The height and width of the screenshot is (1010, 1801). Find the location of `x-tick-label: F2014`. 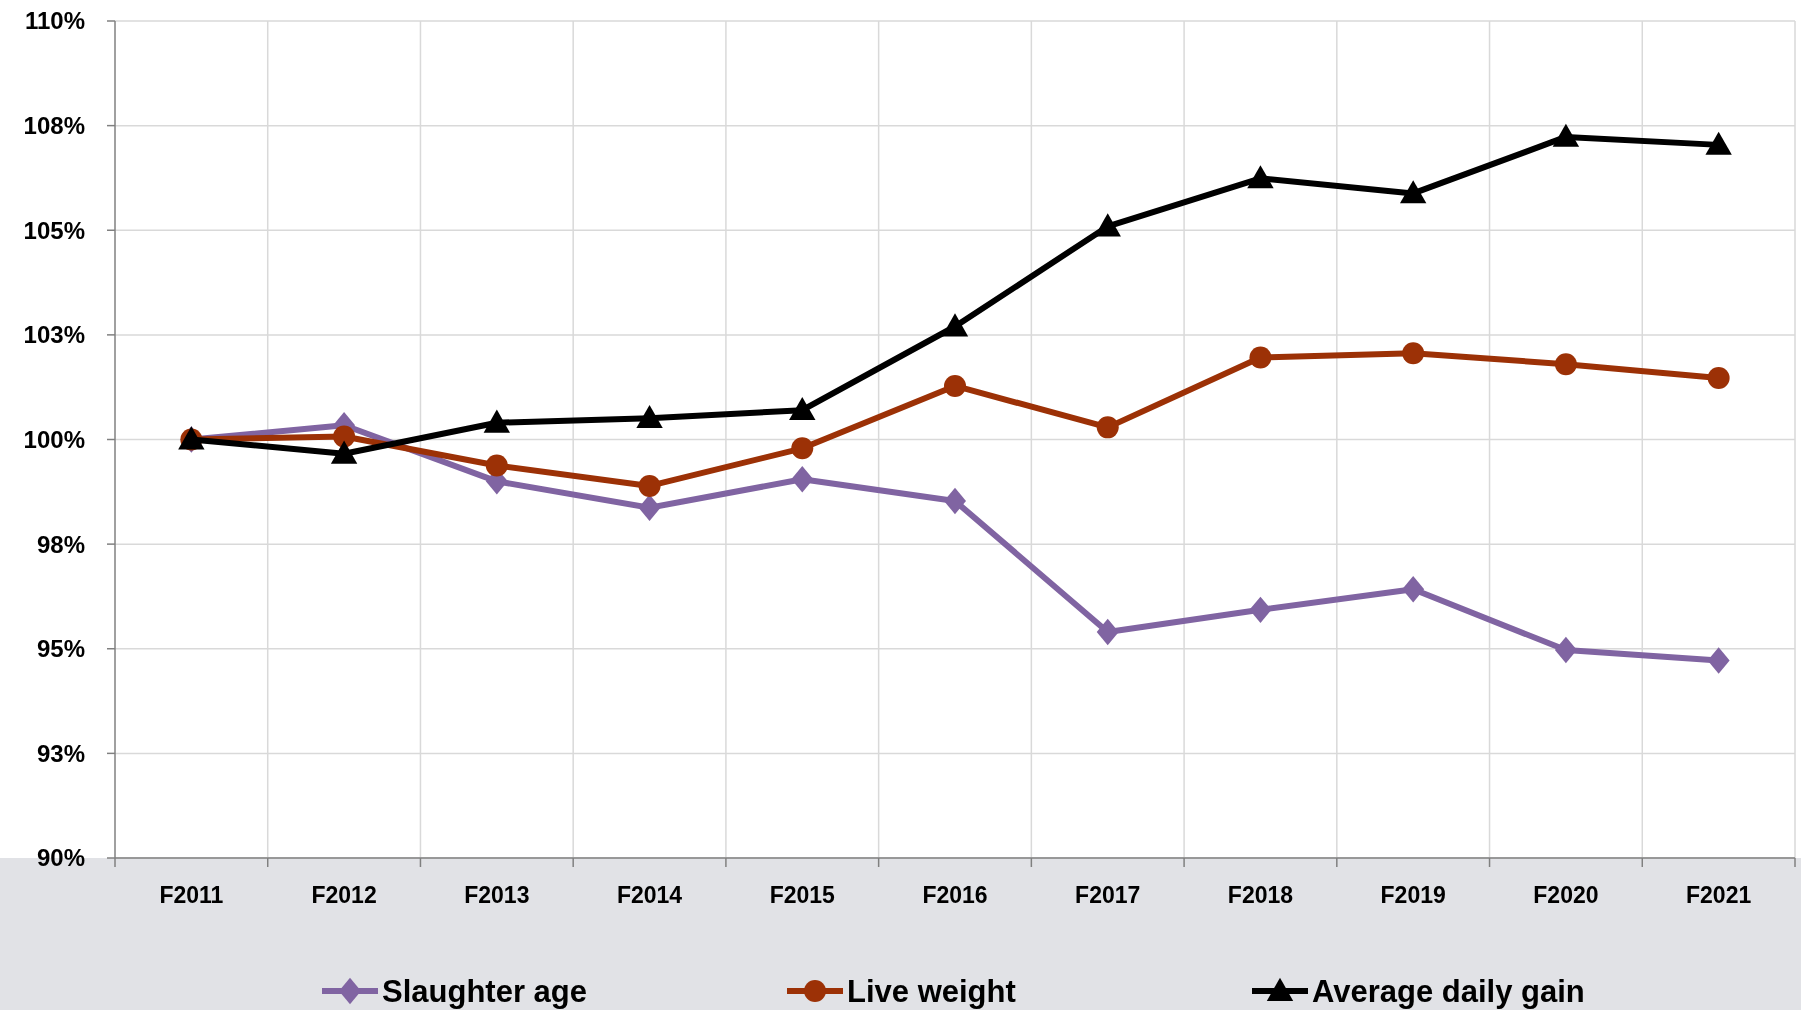

x-tick-label: F2014 is located at coordinates (649, 895).